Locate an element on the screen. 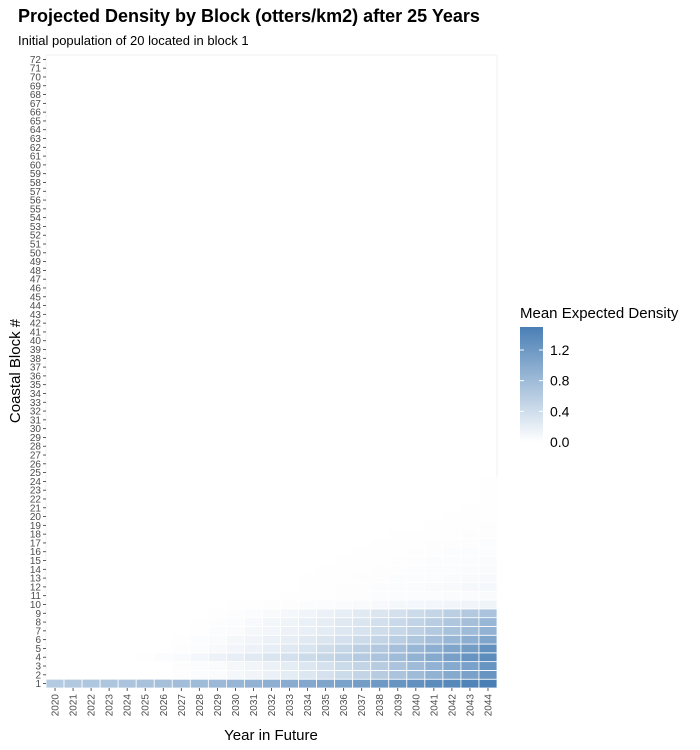 The image size is (700, 750). y-tick-label: 4 is located at coordinates (38, 658).